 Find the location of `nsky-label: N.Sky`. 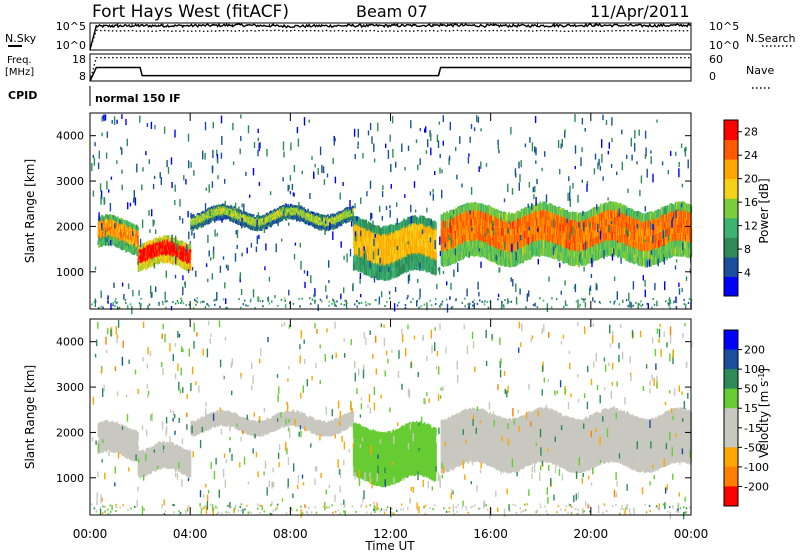

nsky-label: N.Sky is located at coordinates (21, 38).